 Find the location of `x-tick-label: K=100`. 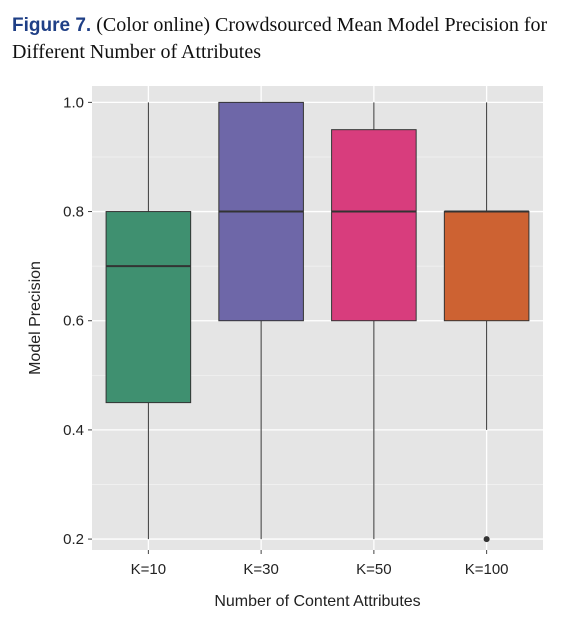

x-tick-label: K=100 is located at coordinates (487, 569).